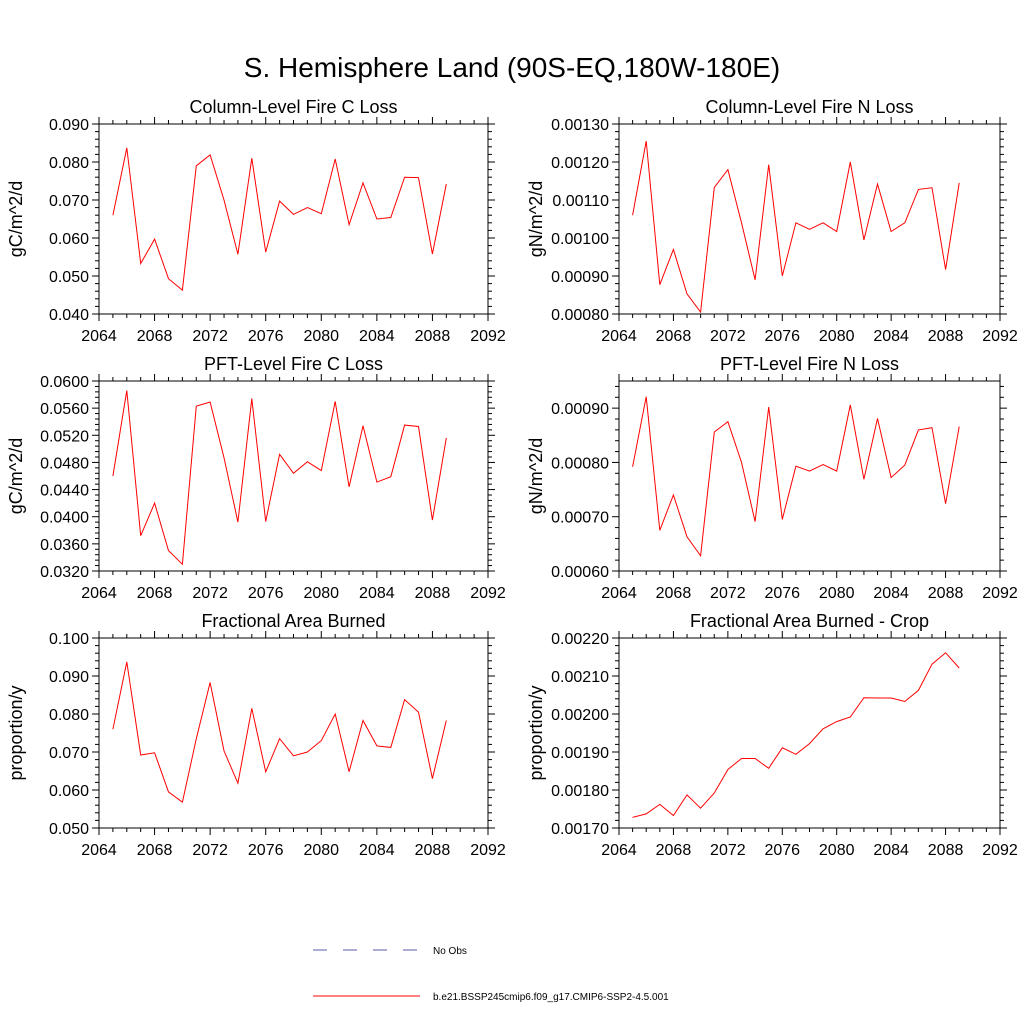 The width and height of the screenshot is (1024, 1024). I want to click on figure-title: S. Hemisphere Land (90S-EQ,180W-180E), so click(512, 67).